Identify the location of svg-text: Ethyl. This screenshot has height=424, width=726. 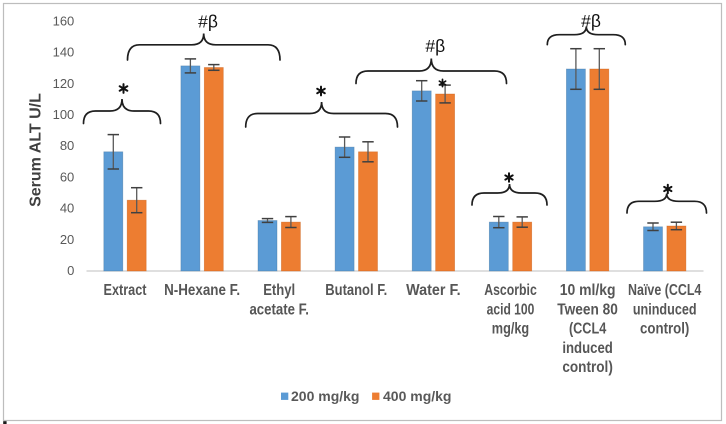
(279, 290).